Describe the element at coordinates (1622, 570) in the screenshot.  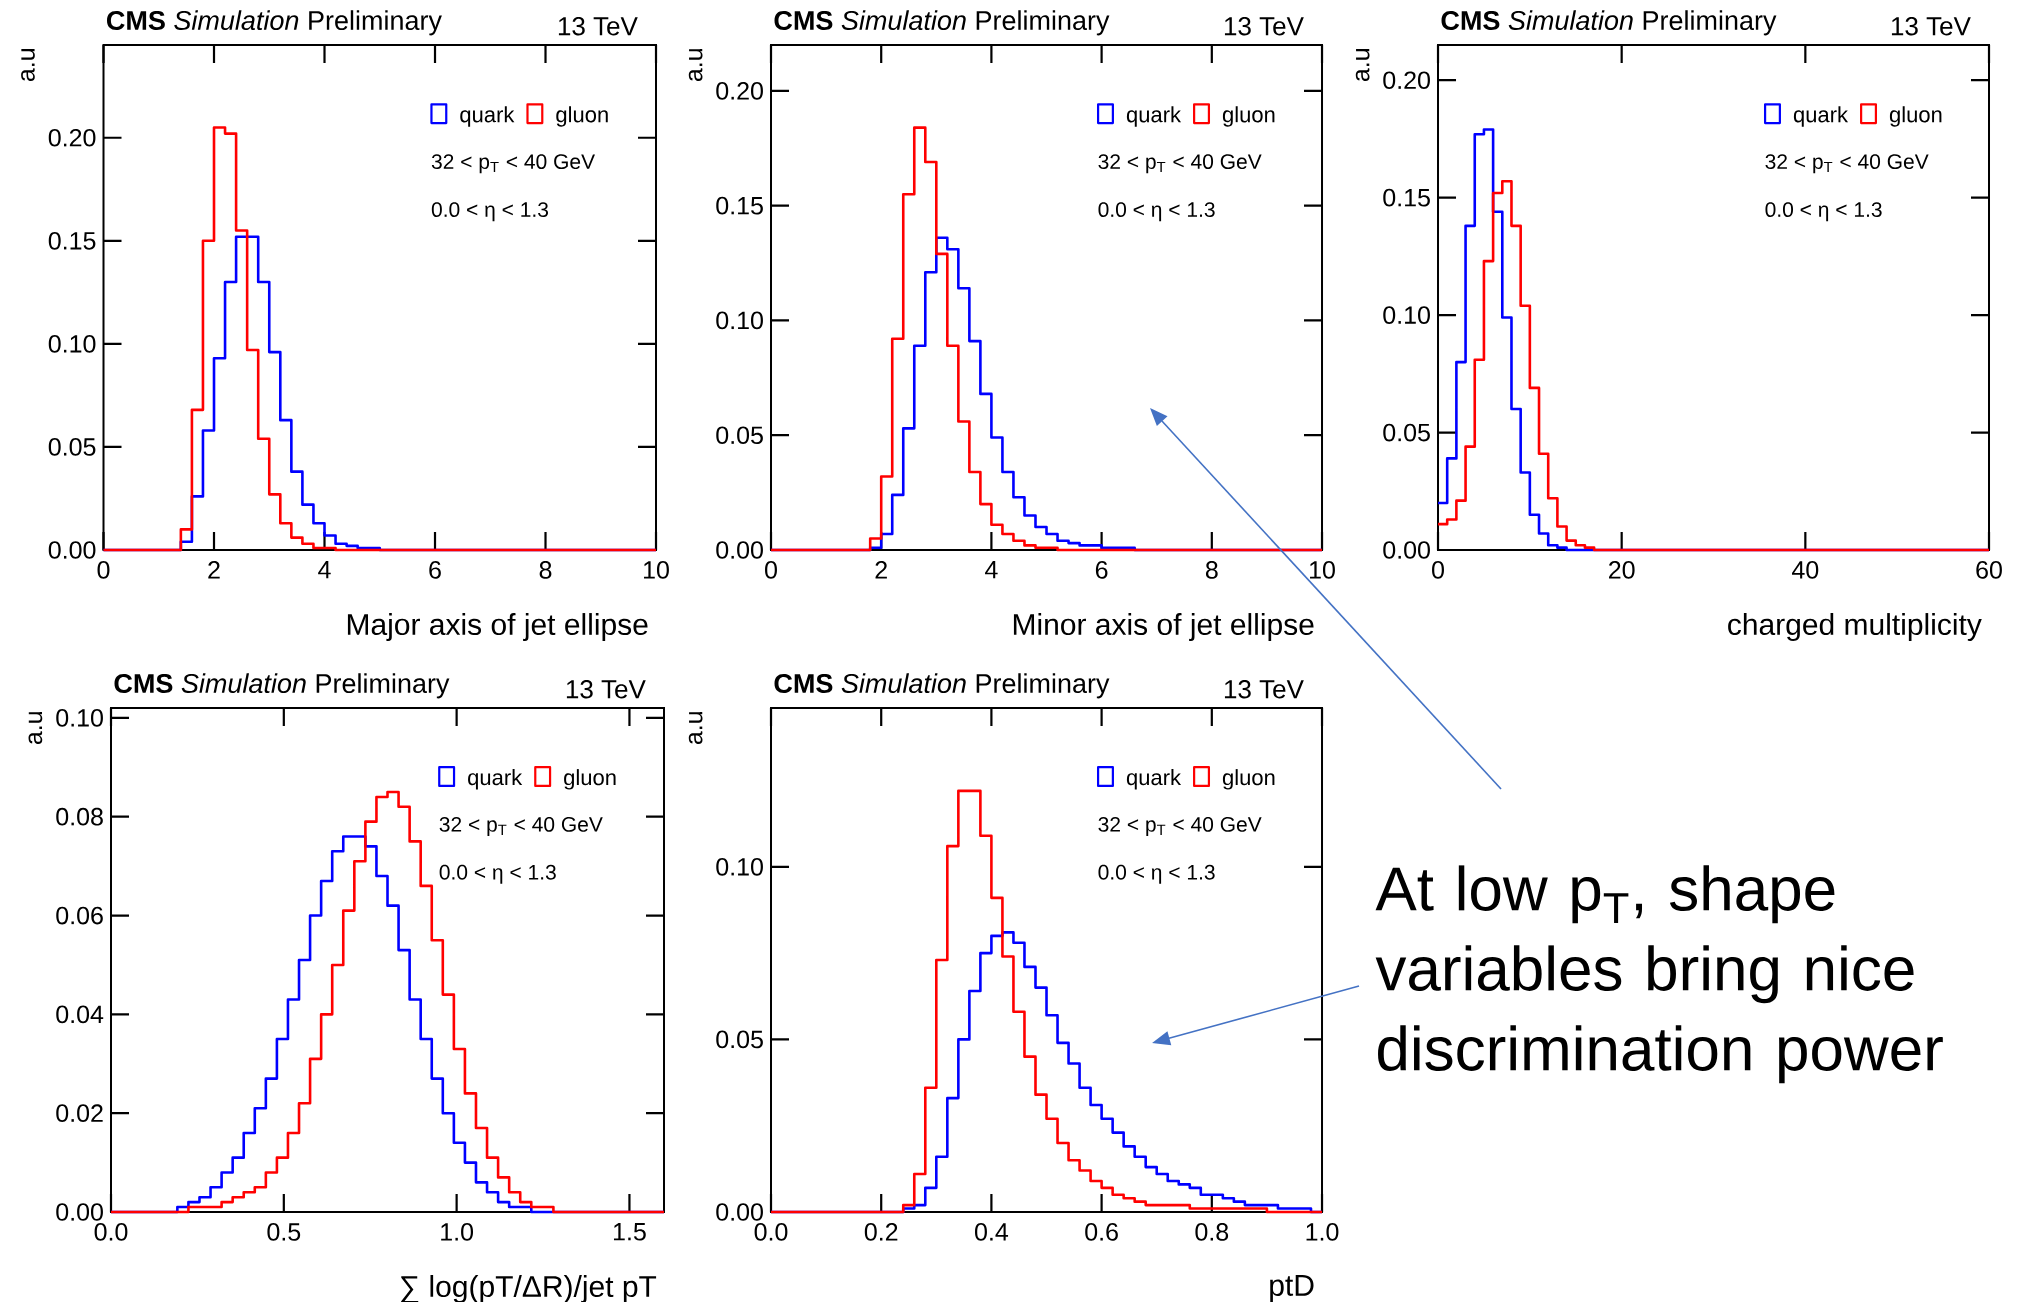
I see `x-tick-label: 20` at that location.